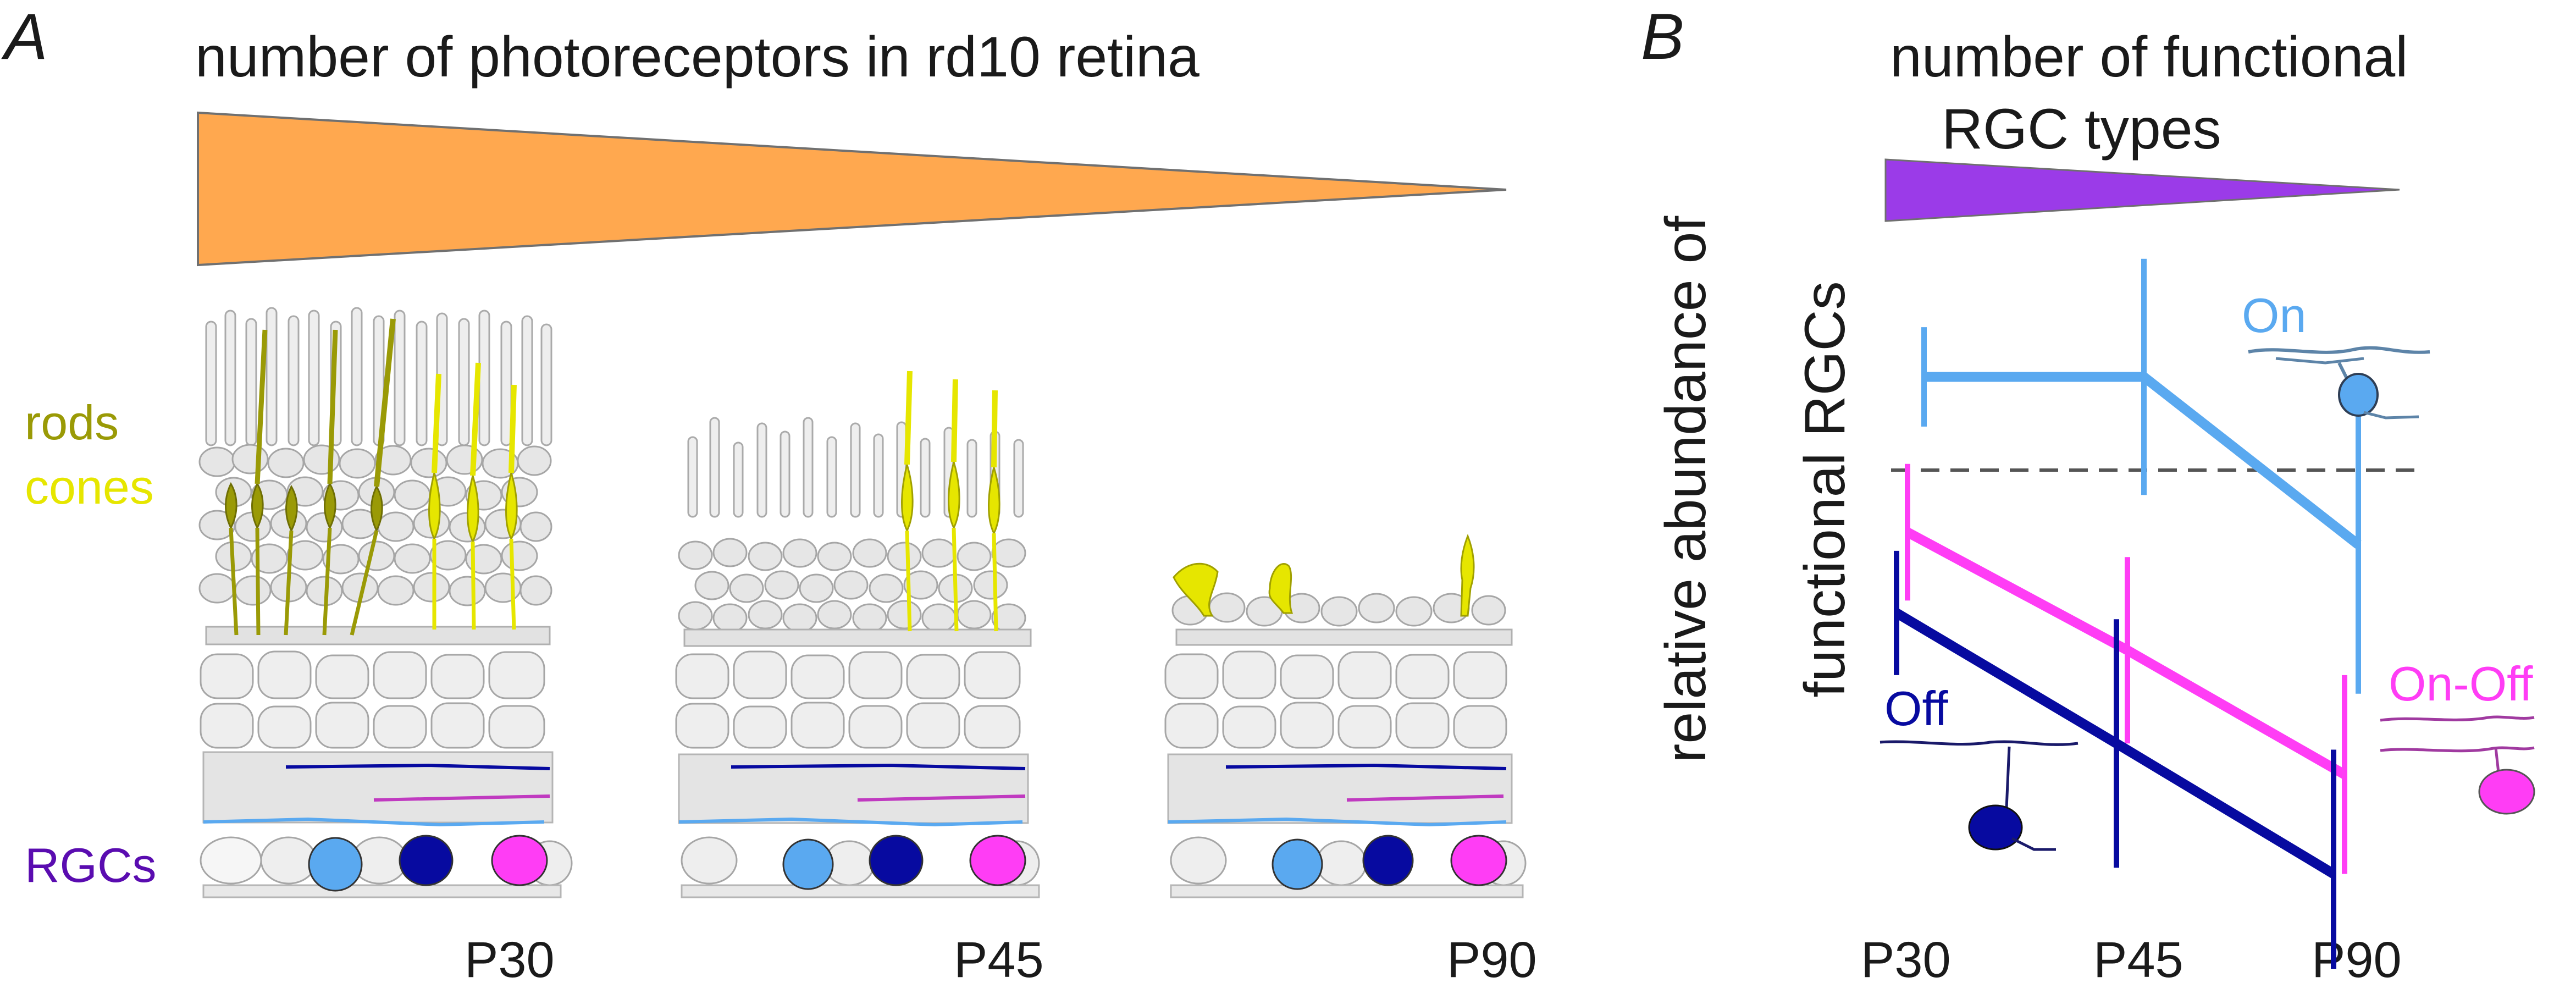 Image resolution: width=2576 pixels, height=988 pixels. Describe the element at coordinates (855, 795) in the screenshot. I see `retina-rgc-networks` at that location.